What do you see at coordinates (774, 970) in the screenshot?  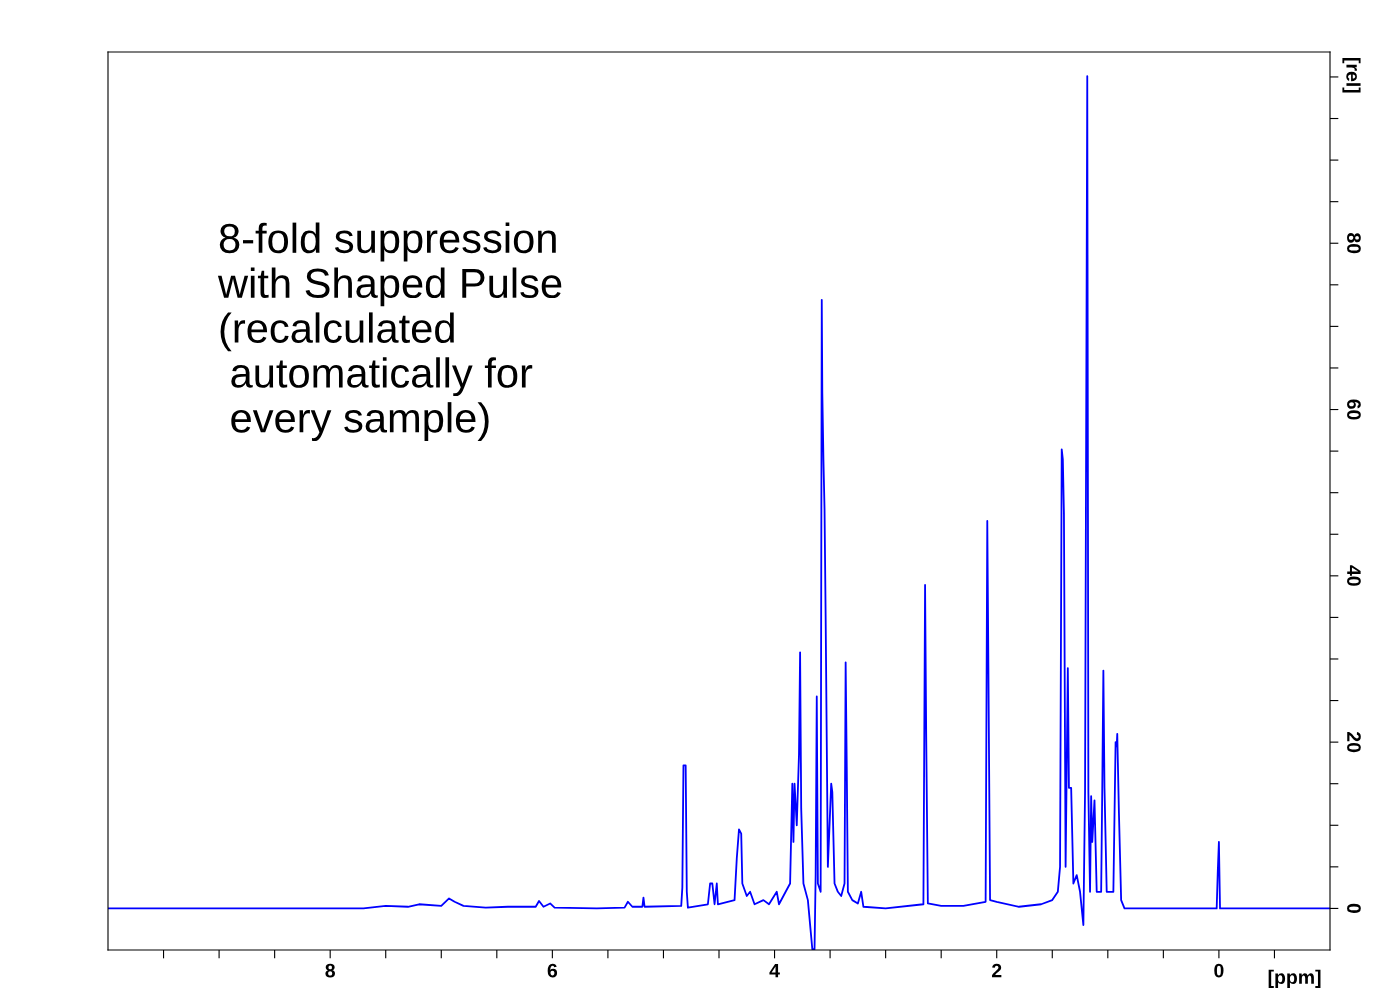 I see `x-tick-label: 4` at bounding box center [774, 970].